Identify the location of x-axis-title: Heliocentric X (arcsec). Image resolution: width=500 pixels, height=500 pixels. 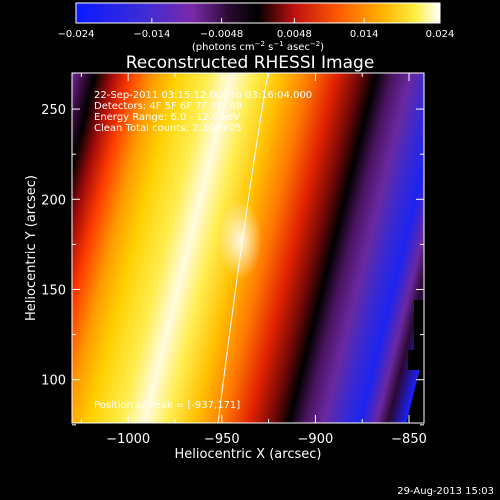
(248, 454).